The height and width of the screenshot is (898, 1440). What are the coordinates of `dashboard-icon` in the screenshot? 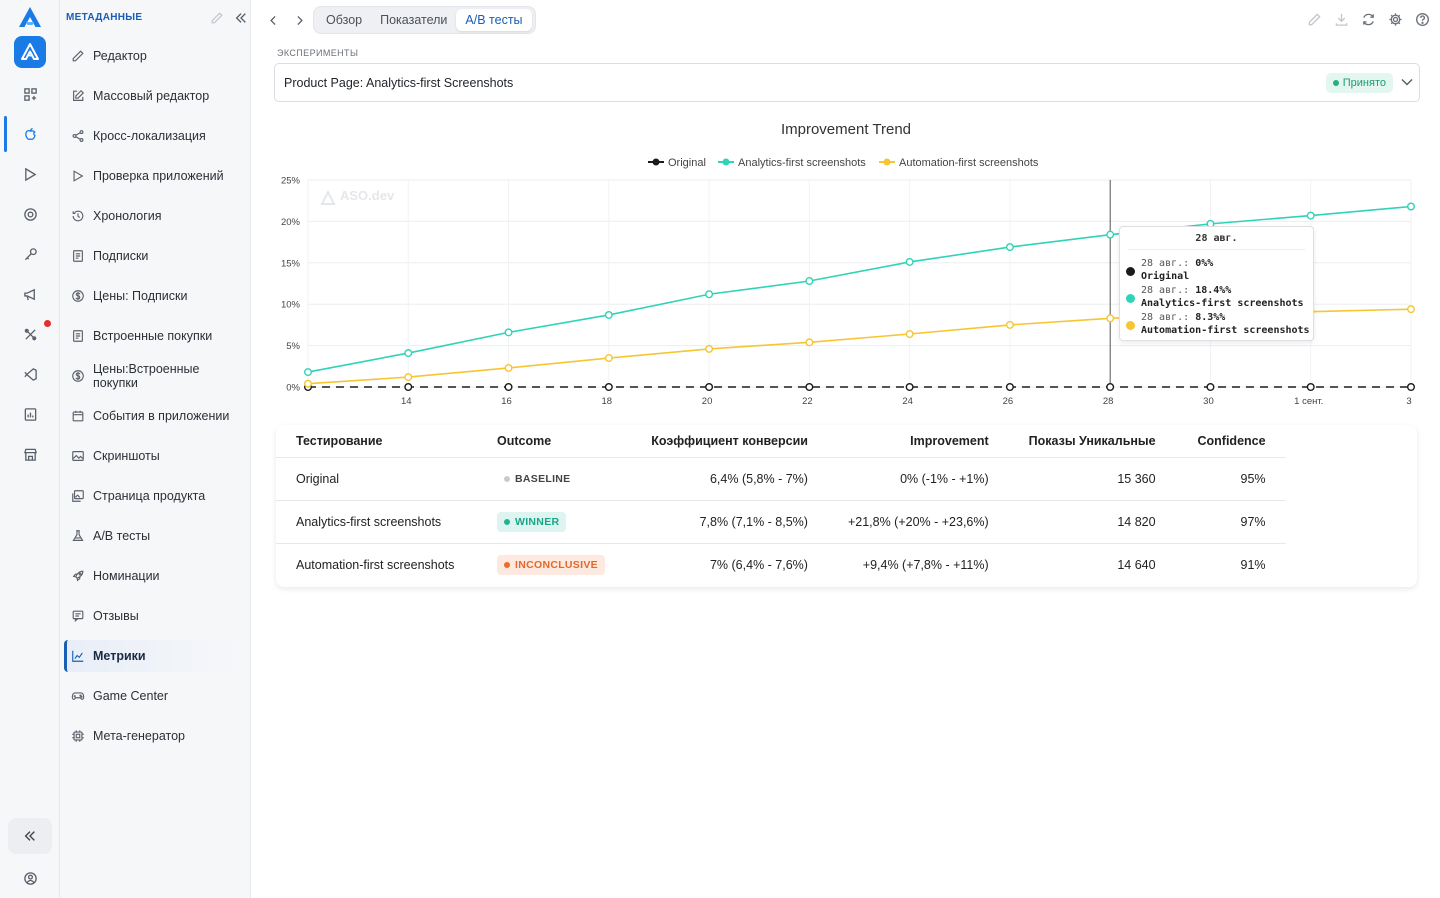 It's located at (30, 94).